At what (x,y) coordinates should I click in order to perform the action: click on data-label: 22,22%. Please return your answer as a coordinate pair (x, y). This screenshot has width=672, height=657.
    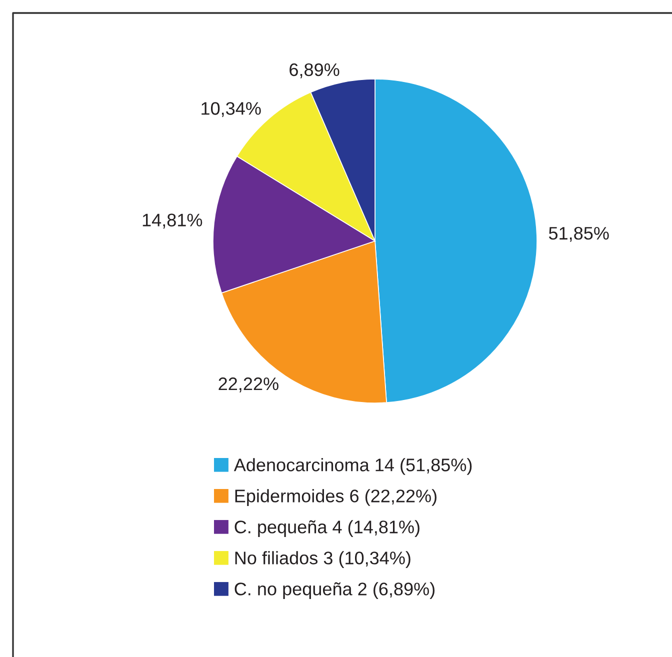
    Looking at the image, I should click on (248, 384).